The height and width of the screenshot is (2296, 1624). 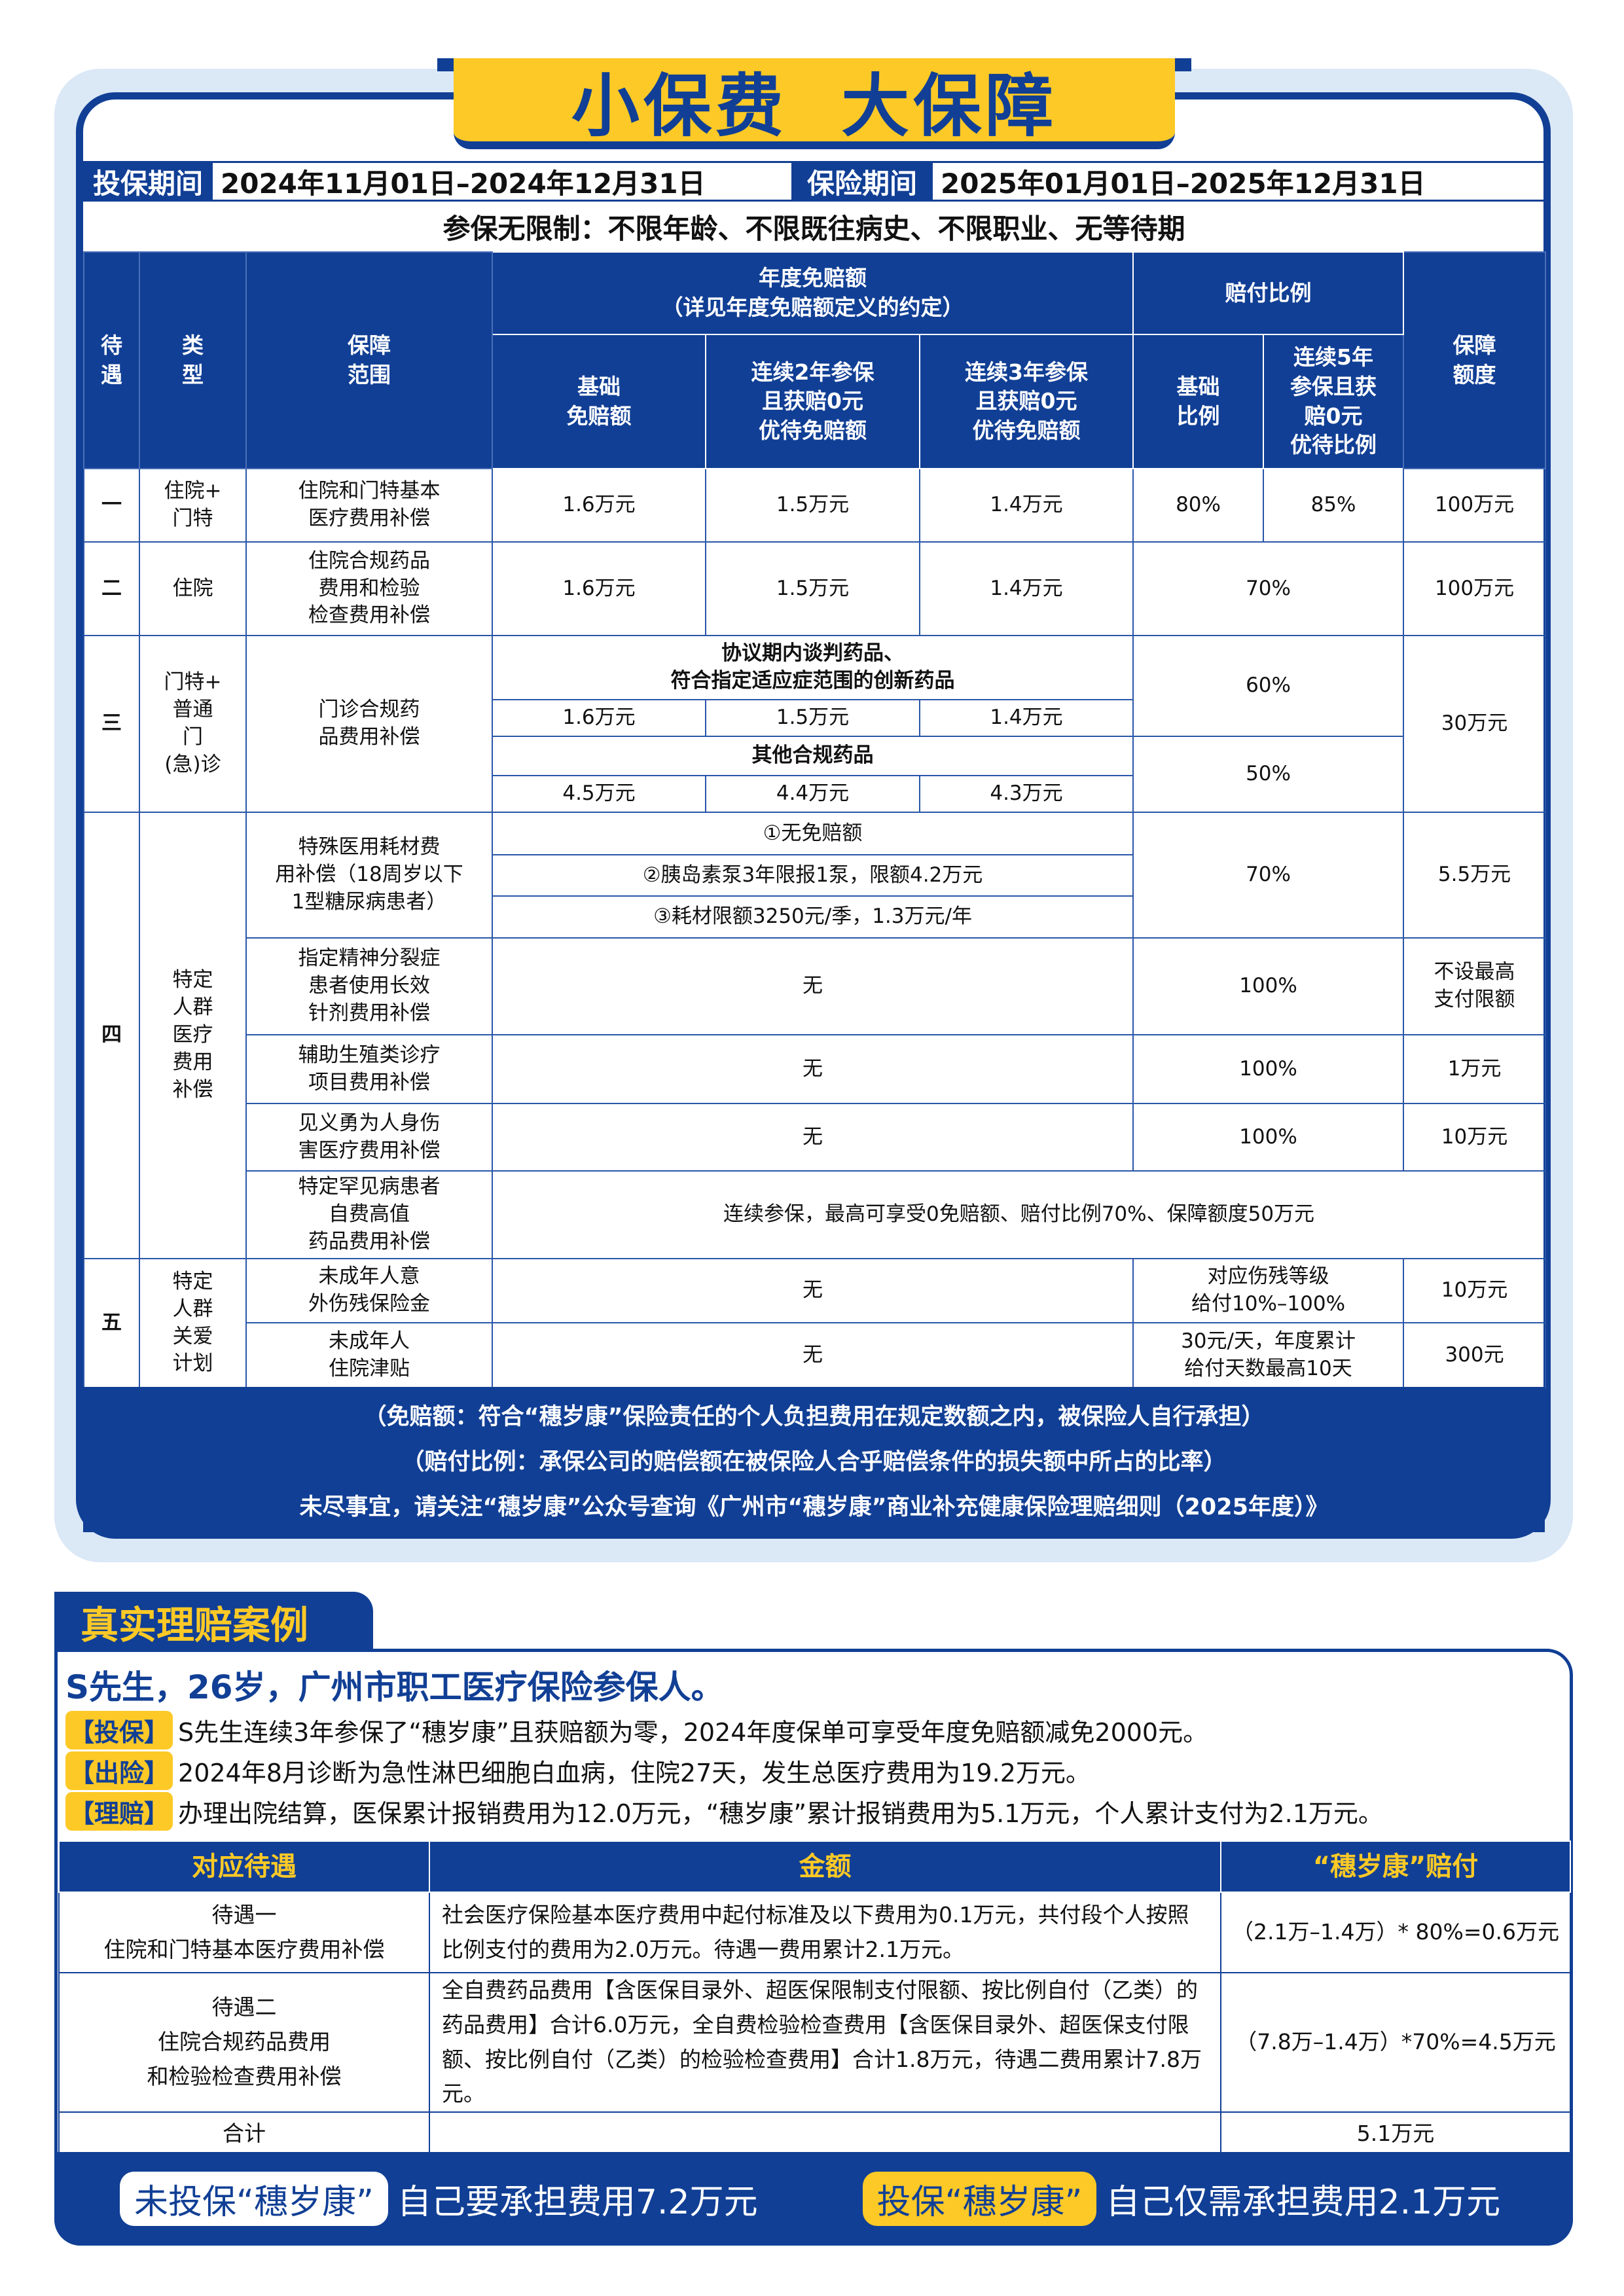 What do you see at coordinates (814, 1416) in the screenshot?
I see `note-deductible: （免赔额：符合“穗岁康”保险责任的个人负担费用在规定数额之内，被保险人自行承担）` at bounding box center [814, 1416].